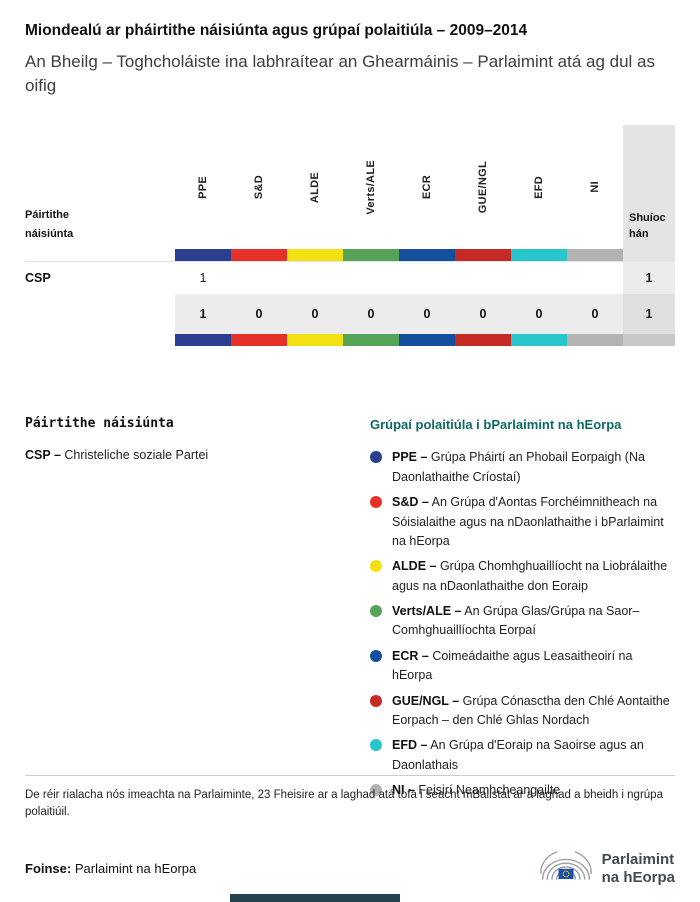  I want to click on sd-color-dot, so click(376, 502).